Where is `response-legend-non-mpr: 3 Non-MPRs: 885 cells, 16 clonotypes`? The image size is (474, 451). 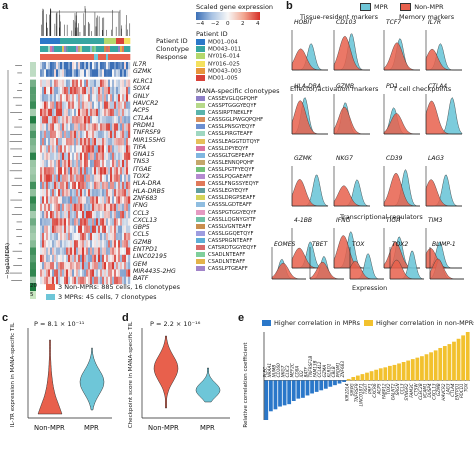
response-legend-non-mpr: 3 Non-MPRs: 885 cells, 16 clonotypes is located at coordinates (113, 287).